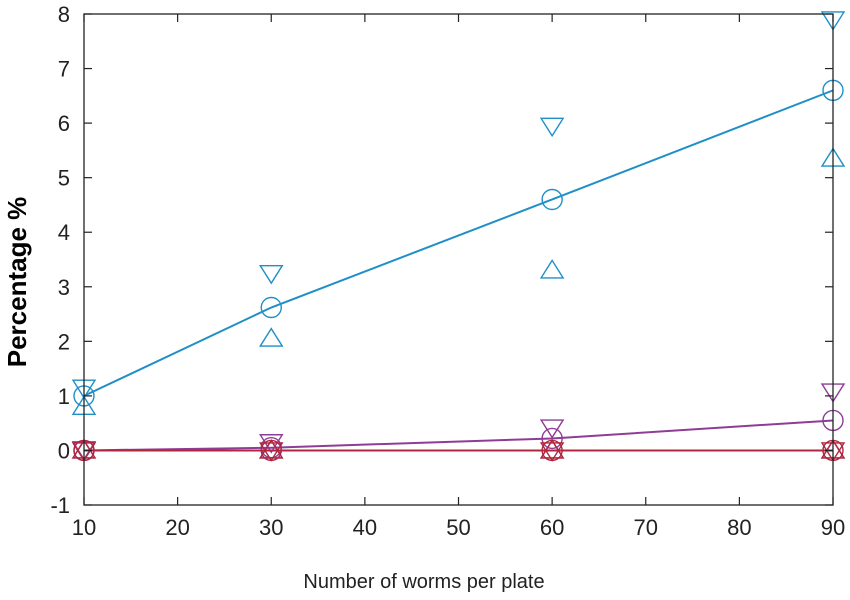 The height and width of the screenshot is (600, 850). What do you see at coordinates (177, 527) in the screenshot?
I see `x-tick-label: 20` at bounding box center [177, 527].